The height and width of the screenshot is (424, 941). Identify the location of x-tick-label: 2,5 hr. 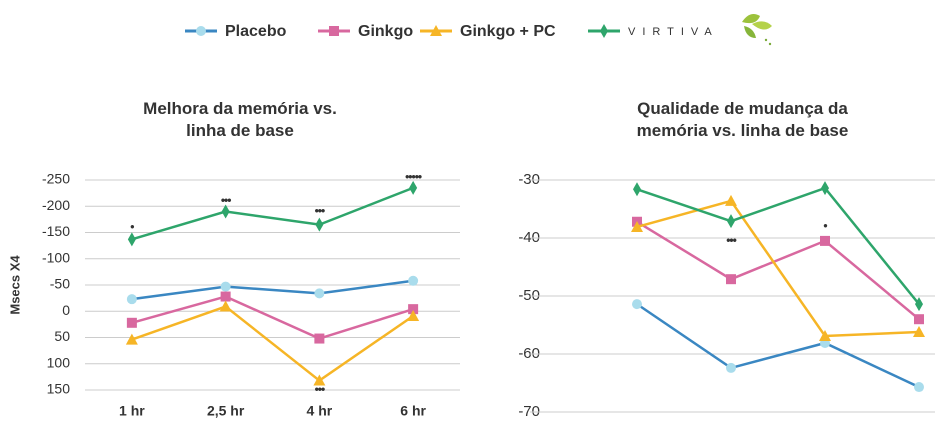
(226, 411).